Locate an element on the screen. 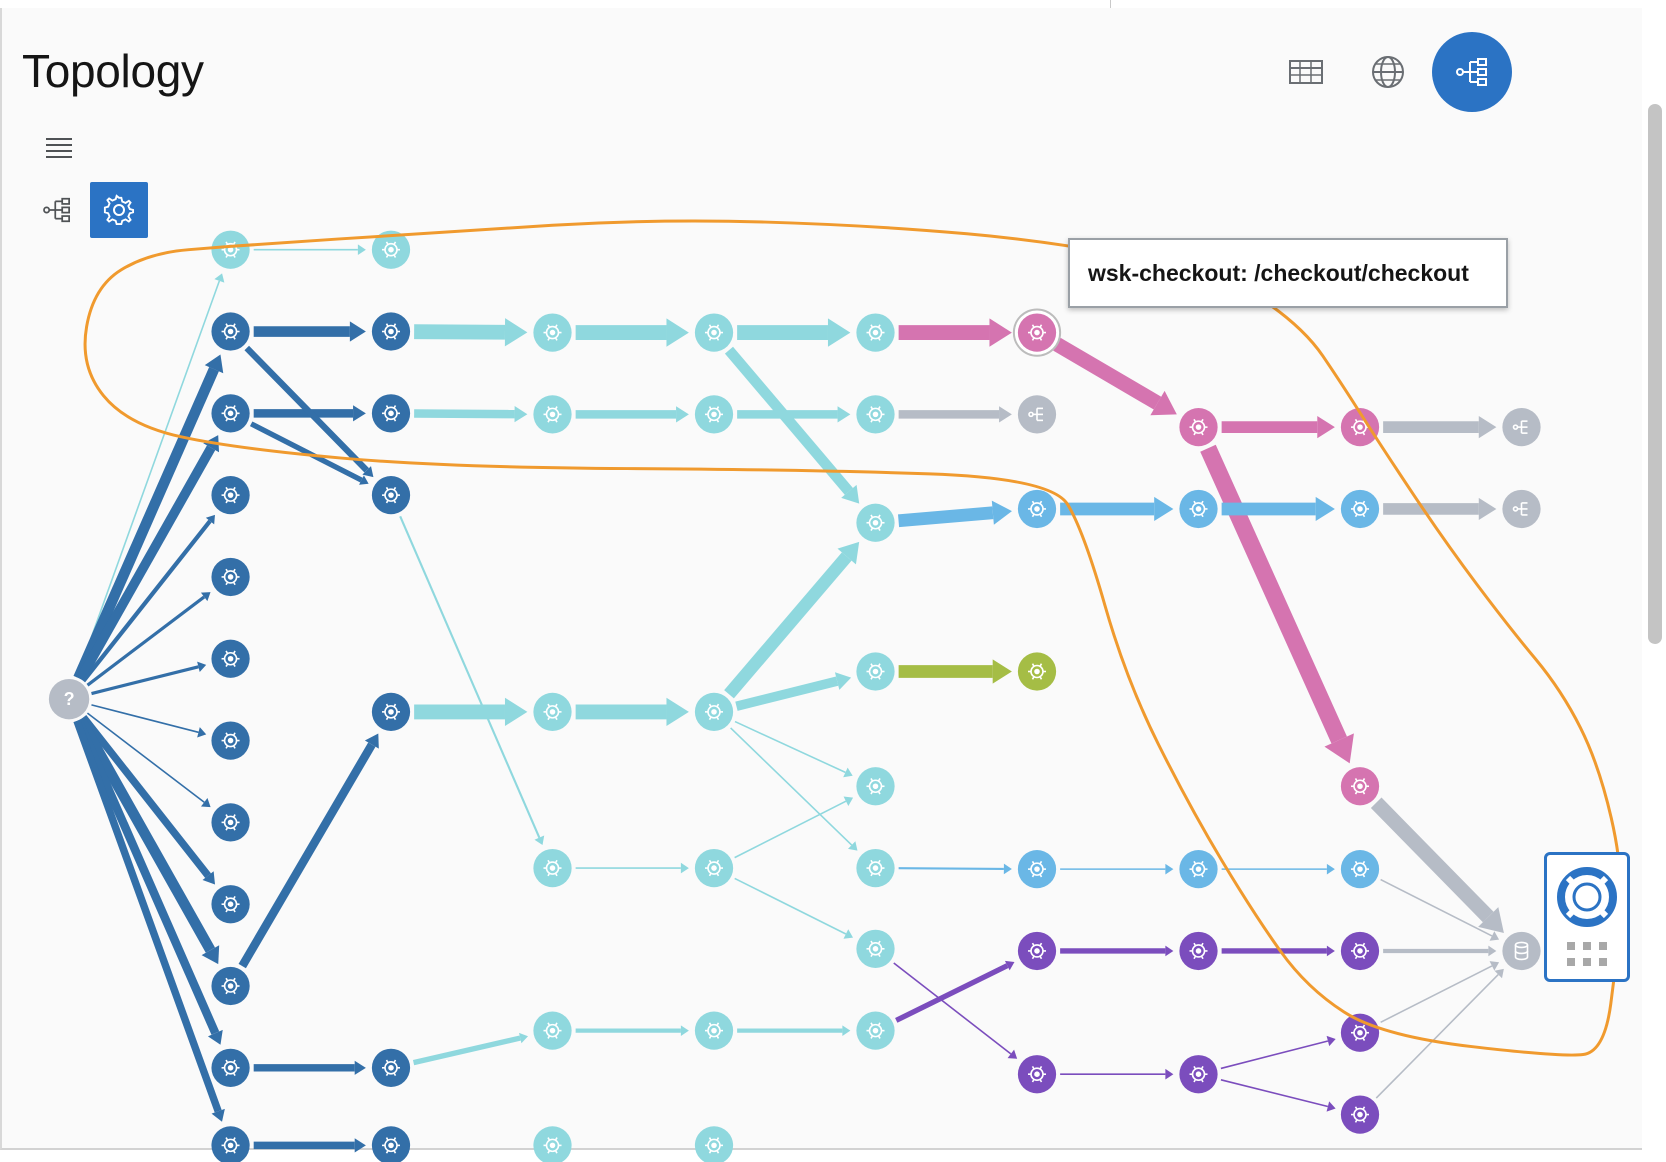  node-g2 is located at coordinates (1198, 509).